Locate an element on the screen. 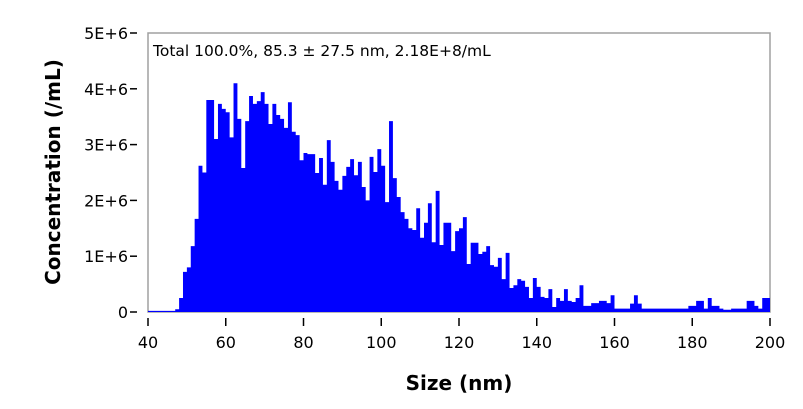  y-tick-label: 0 is located at coordinates (123, 312).